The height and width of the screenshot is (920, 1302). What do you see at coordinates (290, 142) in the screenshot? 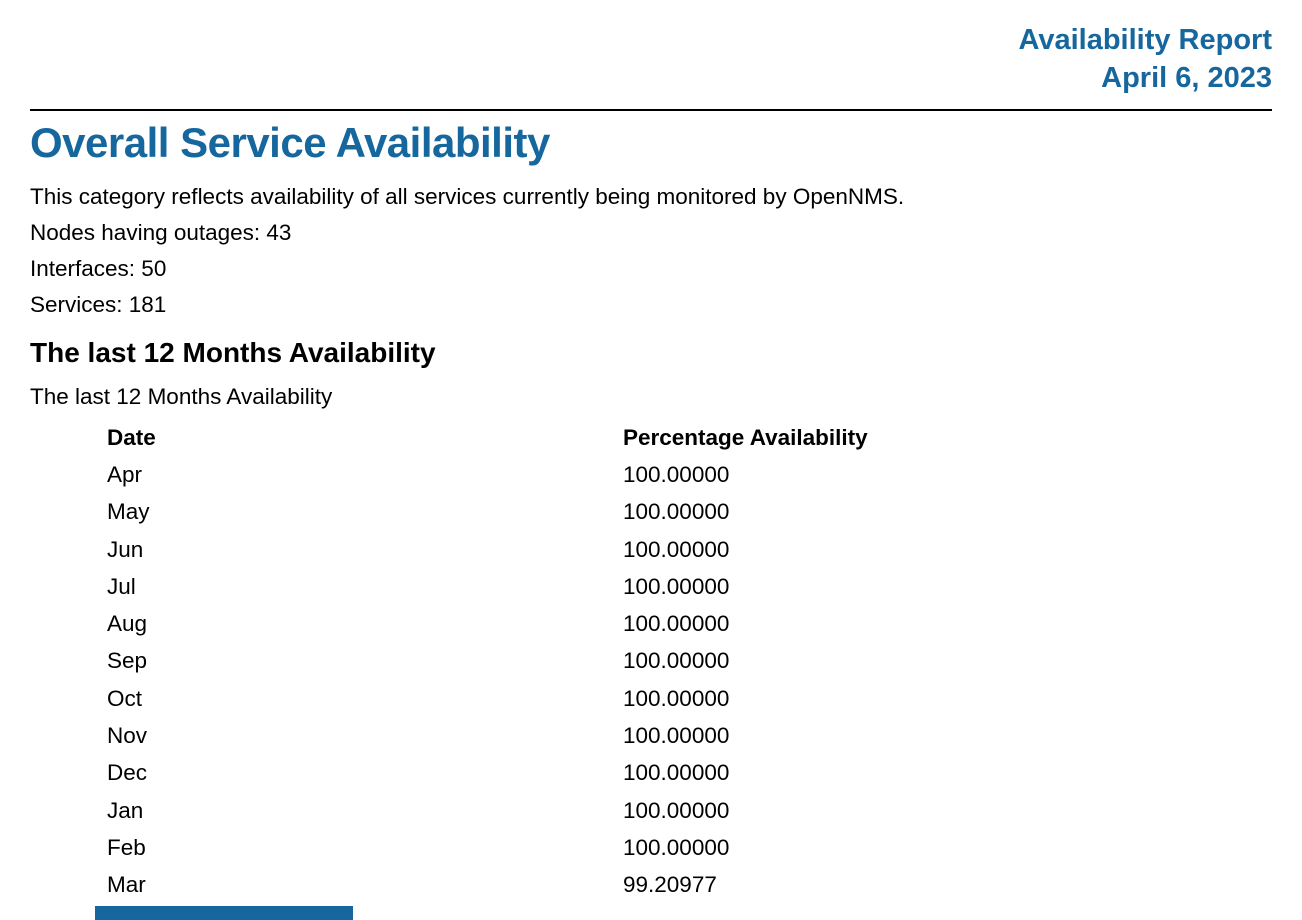
I see `section-title: Overall Service Availability` at bounding box center [290, 142].